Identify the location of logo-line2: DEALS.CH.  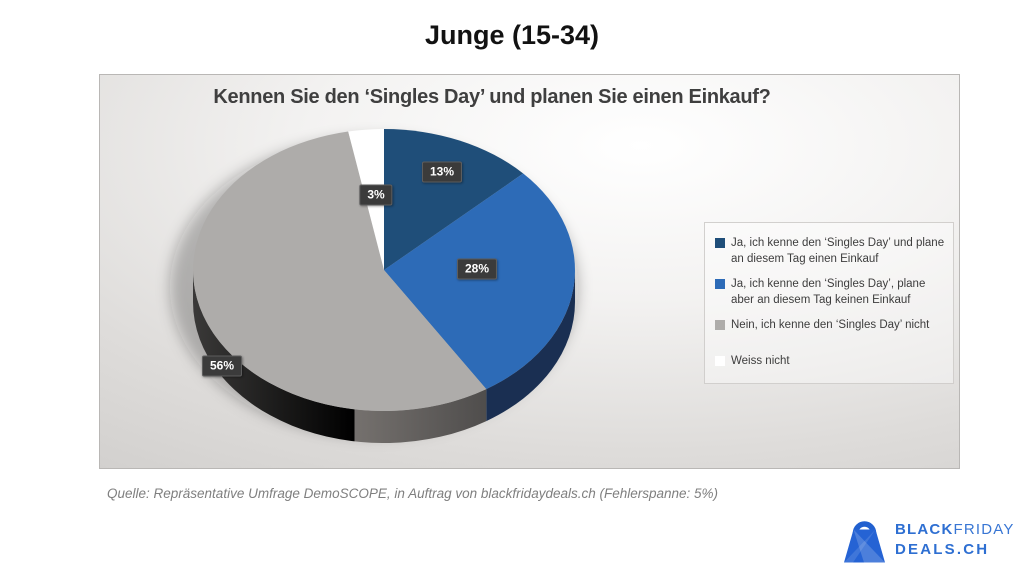
(942, 549).